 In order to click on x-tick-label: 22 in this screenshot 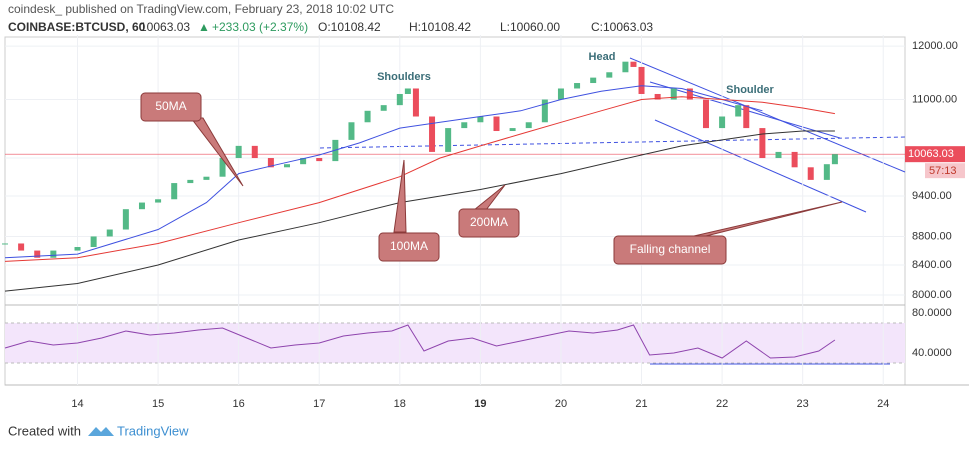, I will do `click(722, 404)`.